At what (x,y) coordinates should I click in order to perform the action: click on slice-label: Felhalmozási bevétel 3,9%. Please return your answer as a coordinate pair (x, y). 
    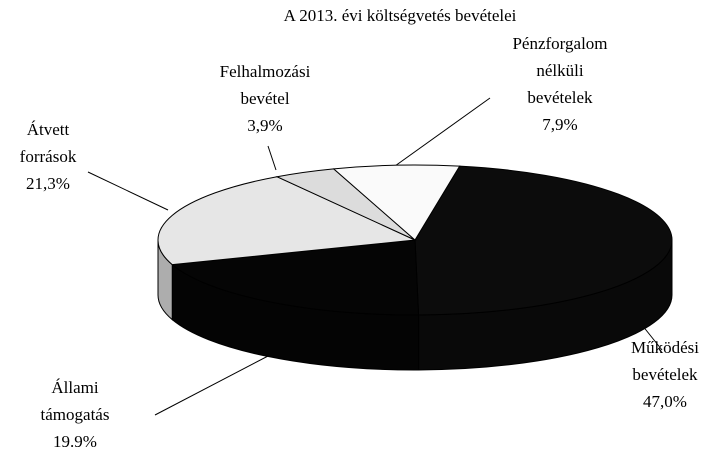
    Looking at the image, I should click on (265, 98).